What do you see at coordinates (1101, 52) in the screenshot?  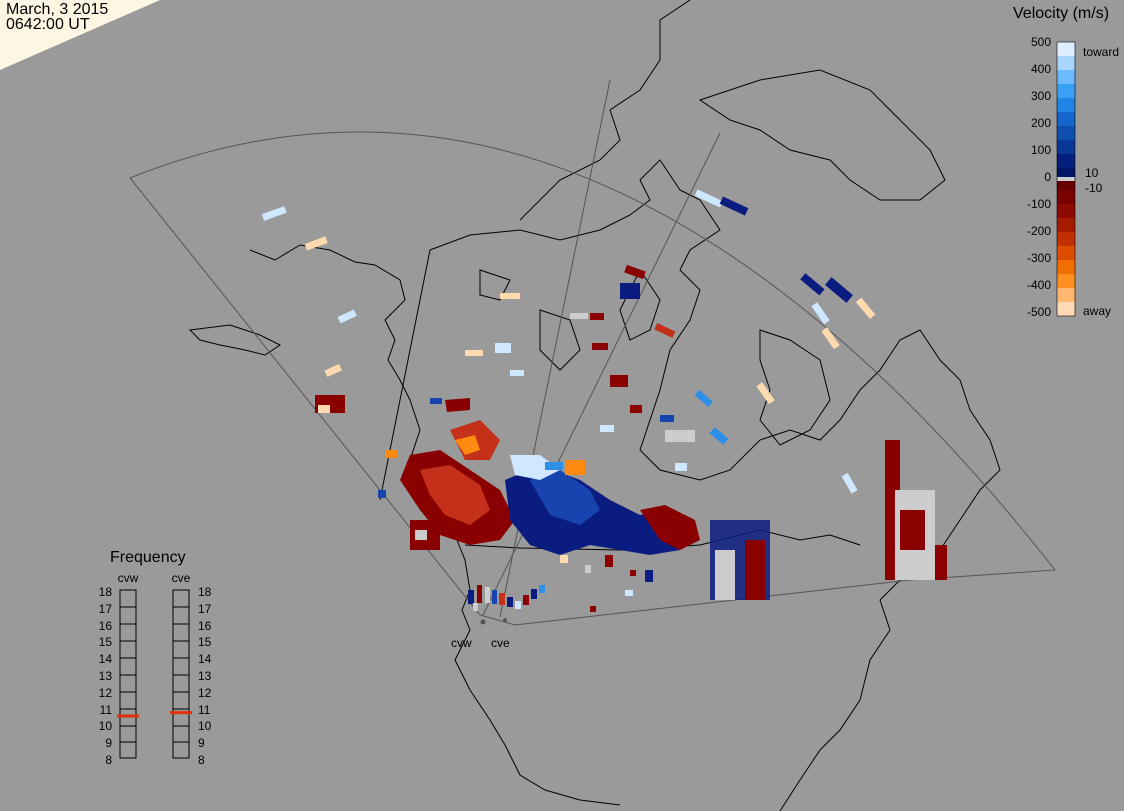 I see `toward-label: toward` at bounding box center [1101, 52].